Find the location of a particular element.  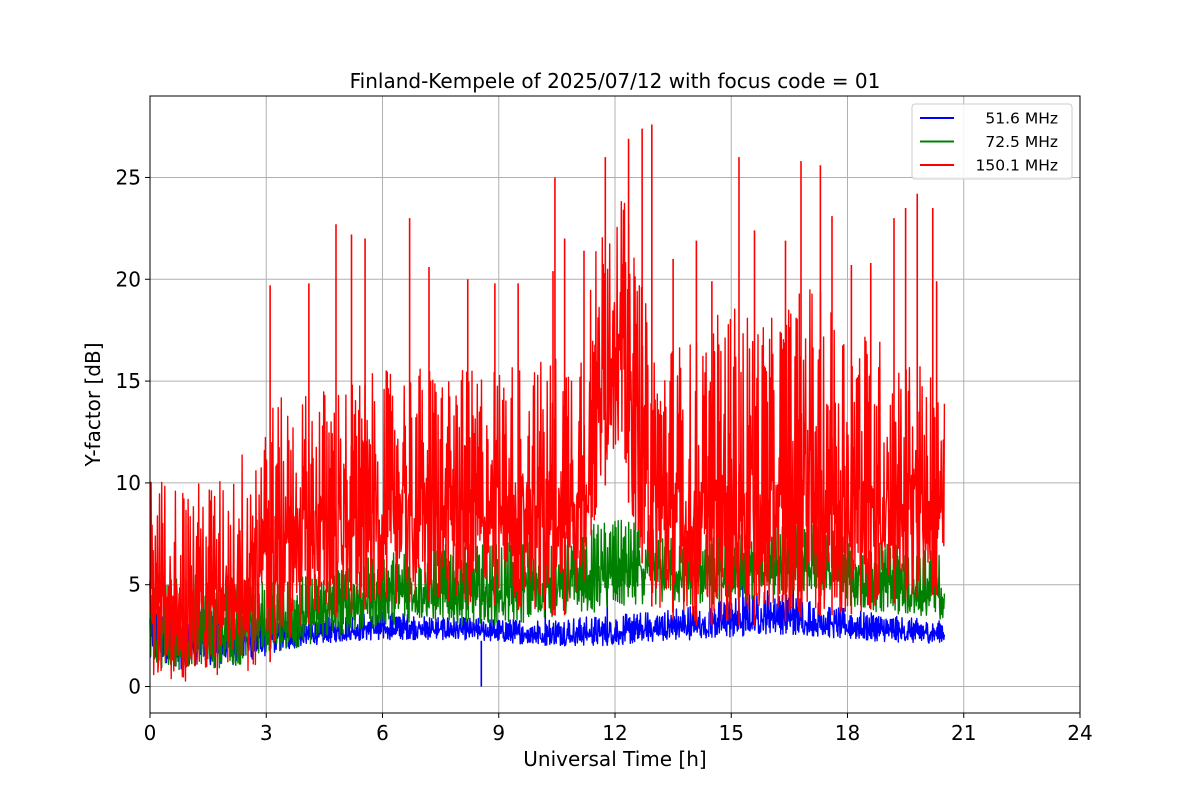

y-tick-label: 15 is located at coordinates (128, 381).